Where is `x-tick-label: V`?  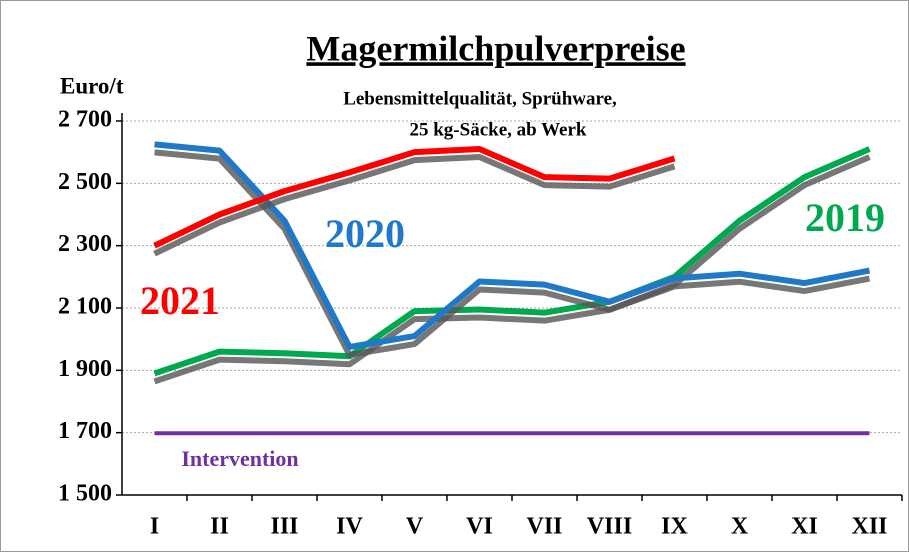 x-tick-label: V is located at coordinates (415, 527).